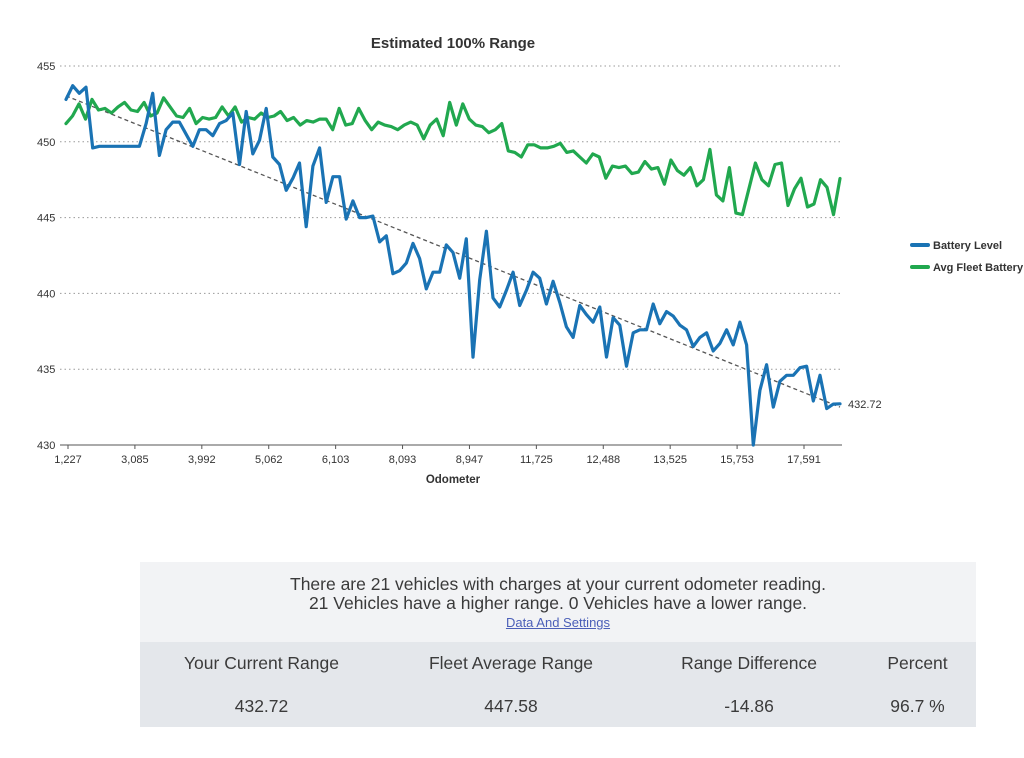 This screenshot has height=758, width=1024. Describe the element at coordinates (804, 460) in the screenshot. I see `x-tick-label: 17,591` at that location.